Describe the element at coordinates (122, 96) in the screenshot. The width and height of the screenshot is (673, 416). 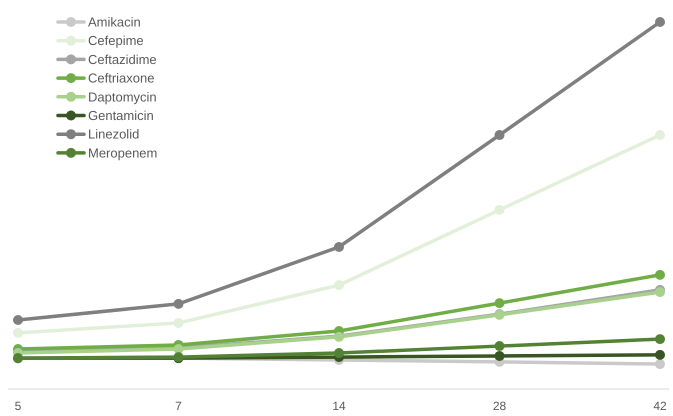
I see `legend-label: Daptomycin` at that location.